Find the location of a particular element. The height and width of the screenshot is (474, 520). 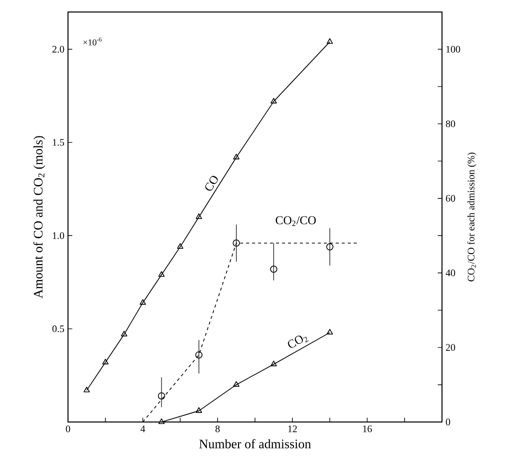

x-tick-label: 4 is located at coordinates (143, 429).